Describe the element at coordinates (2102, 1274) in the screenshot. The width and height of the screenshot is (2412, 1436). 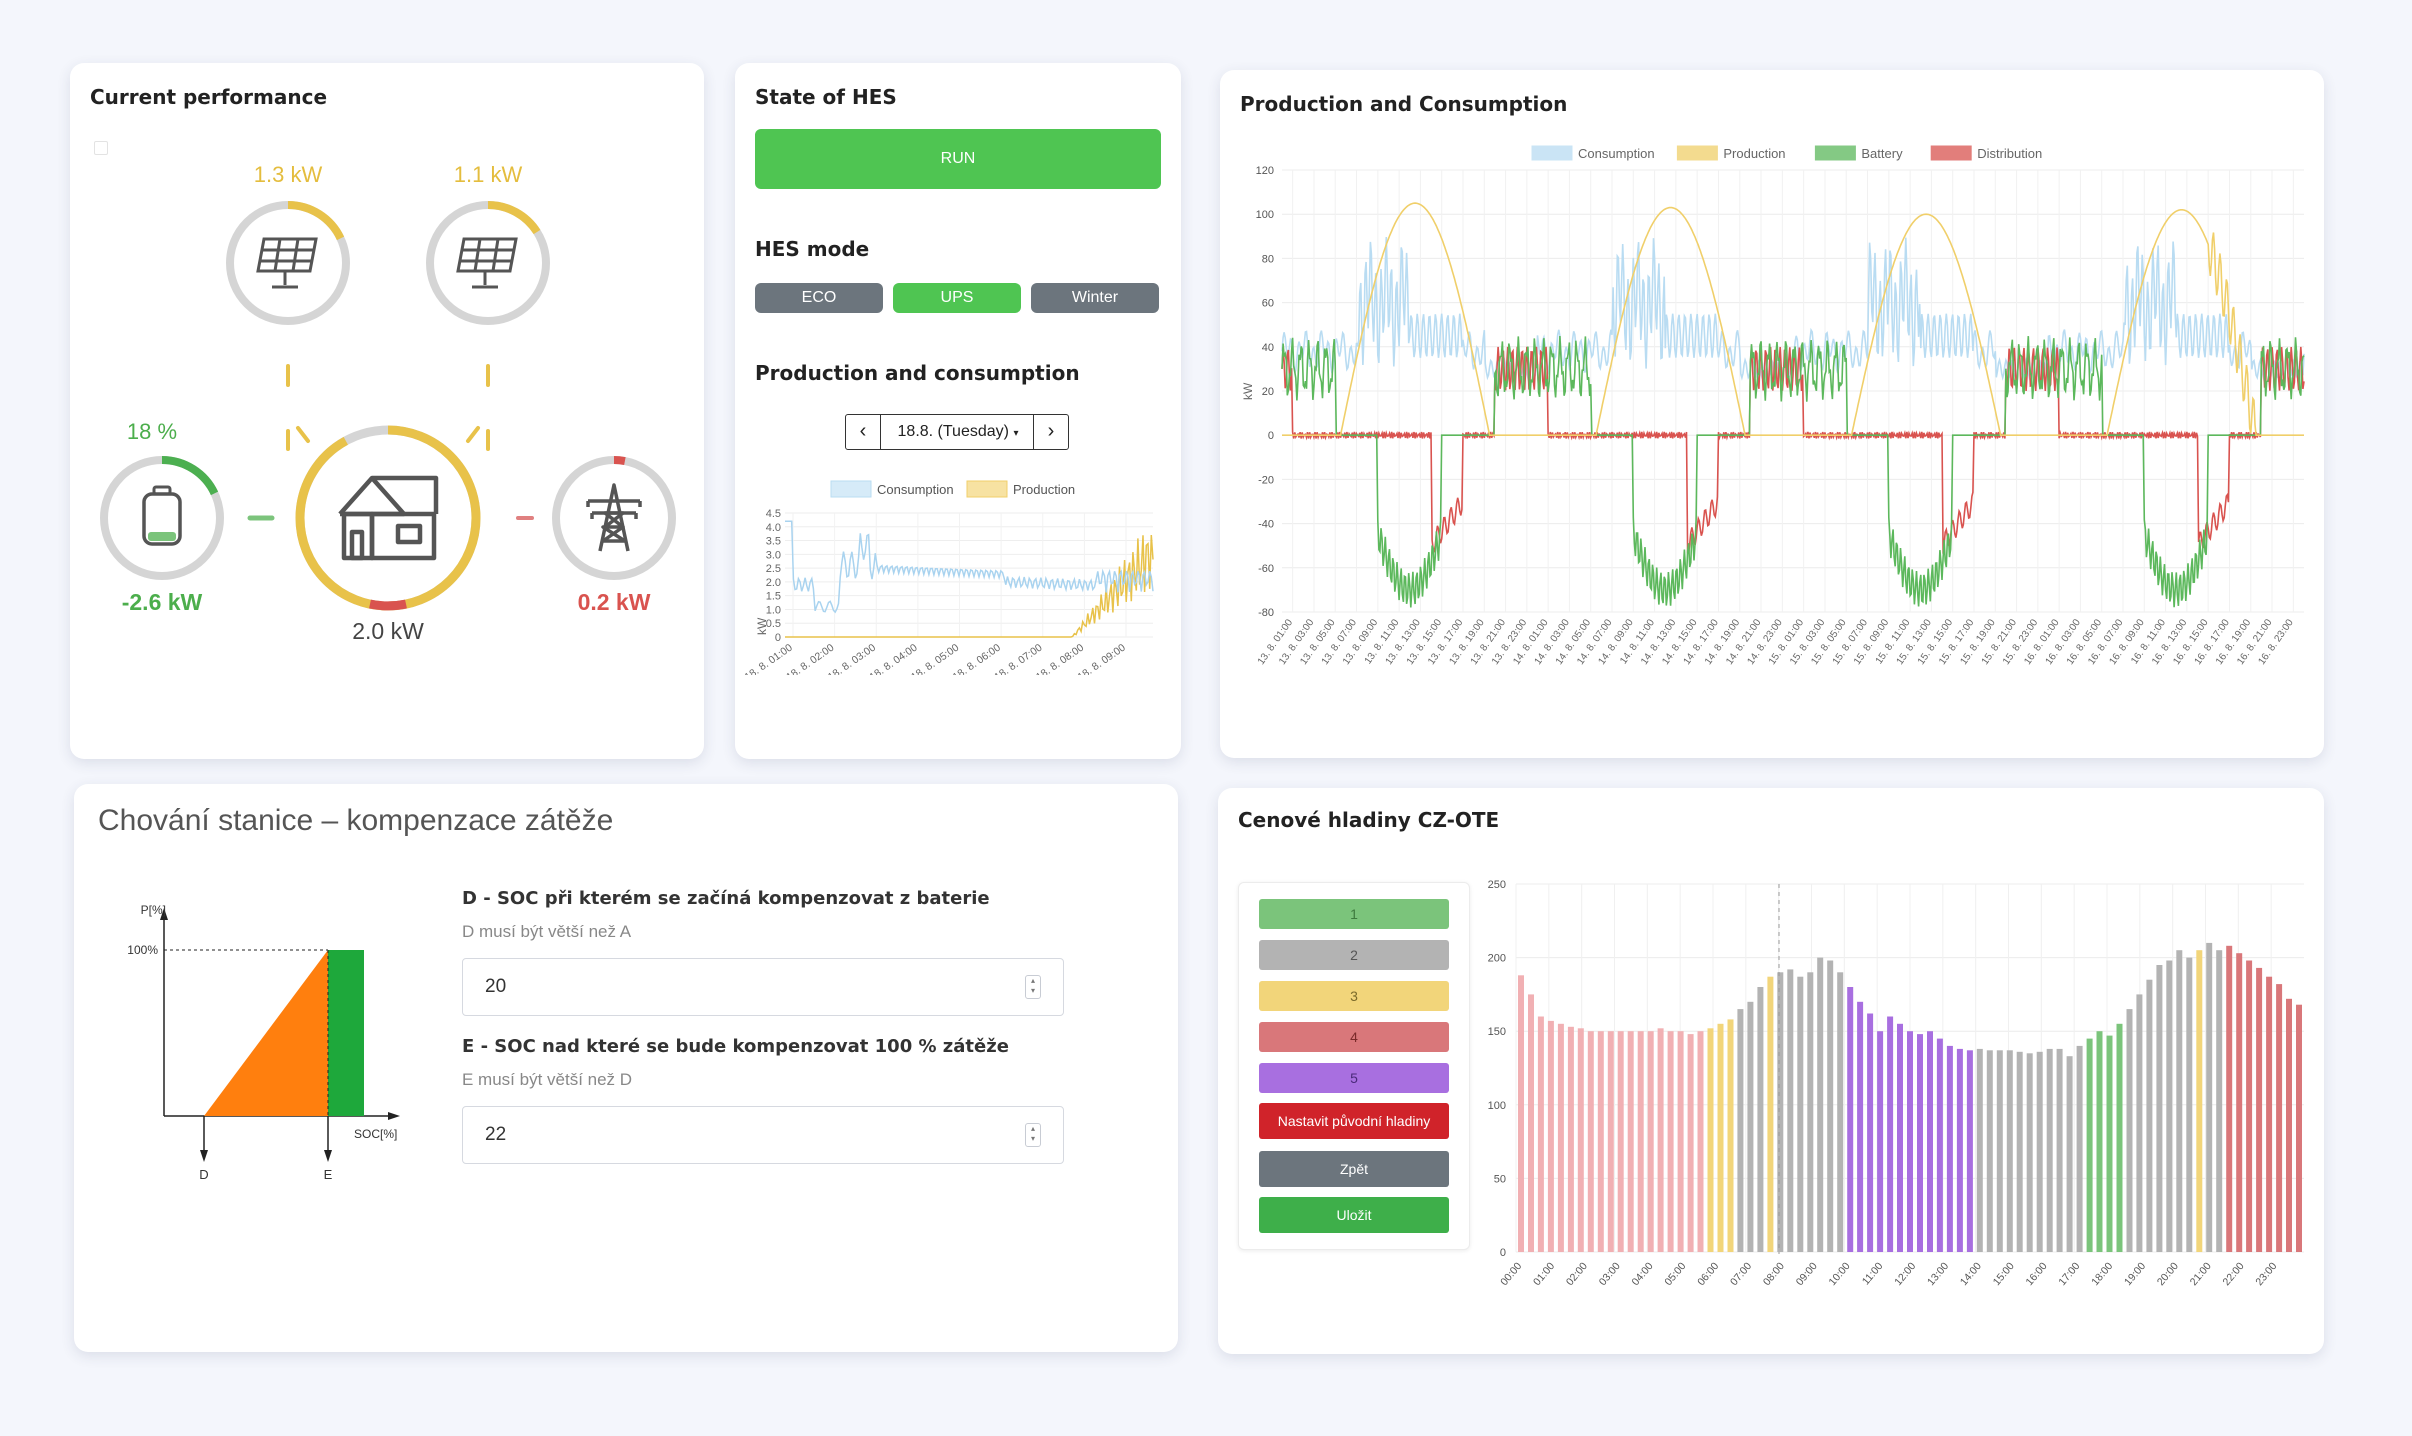
I see `bar-x-tick: 18:00` at that location.